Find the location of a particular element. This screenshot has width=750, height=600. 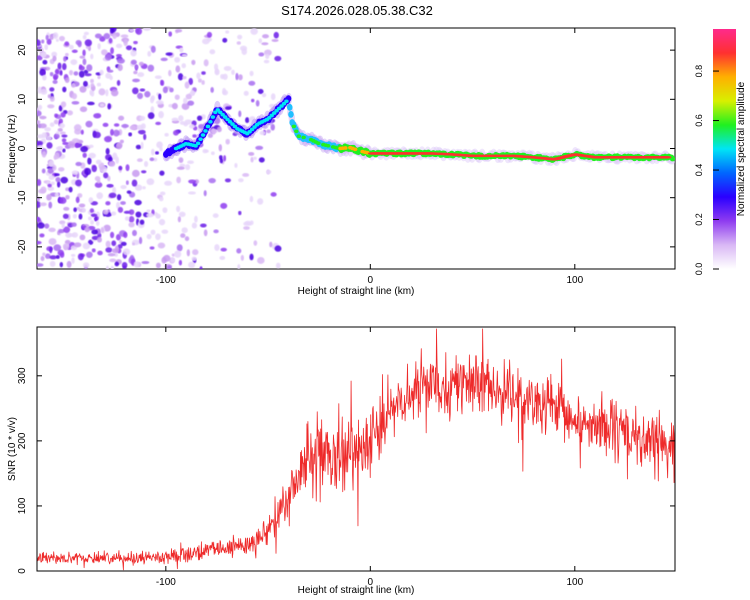

snr-ylabel: SNR (10 * v/v) is located at coordinates (12, 449).